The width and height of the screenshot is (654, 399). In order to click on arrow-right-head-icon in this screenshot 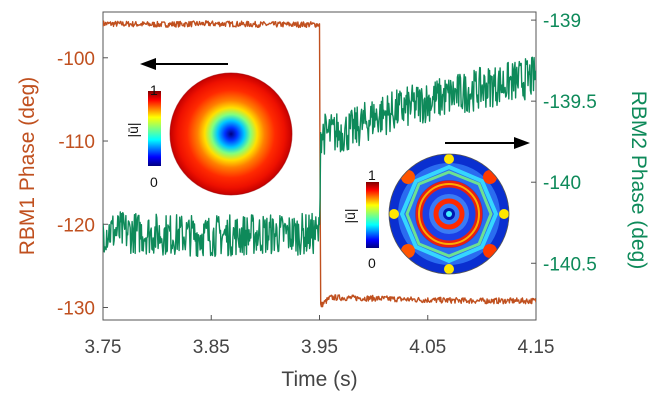, I will do `click(522, 143)`.